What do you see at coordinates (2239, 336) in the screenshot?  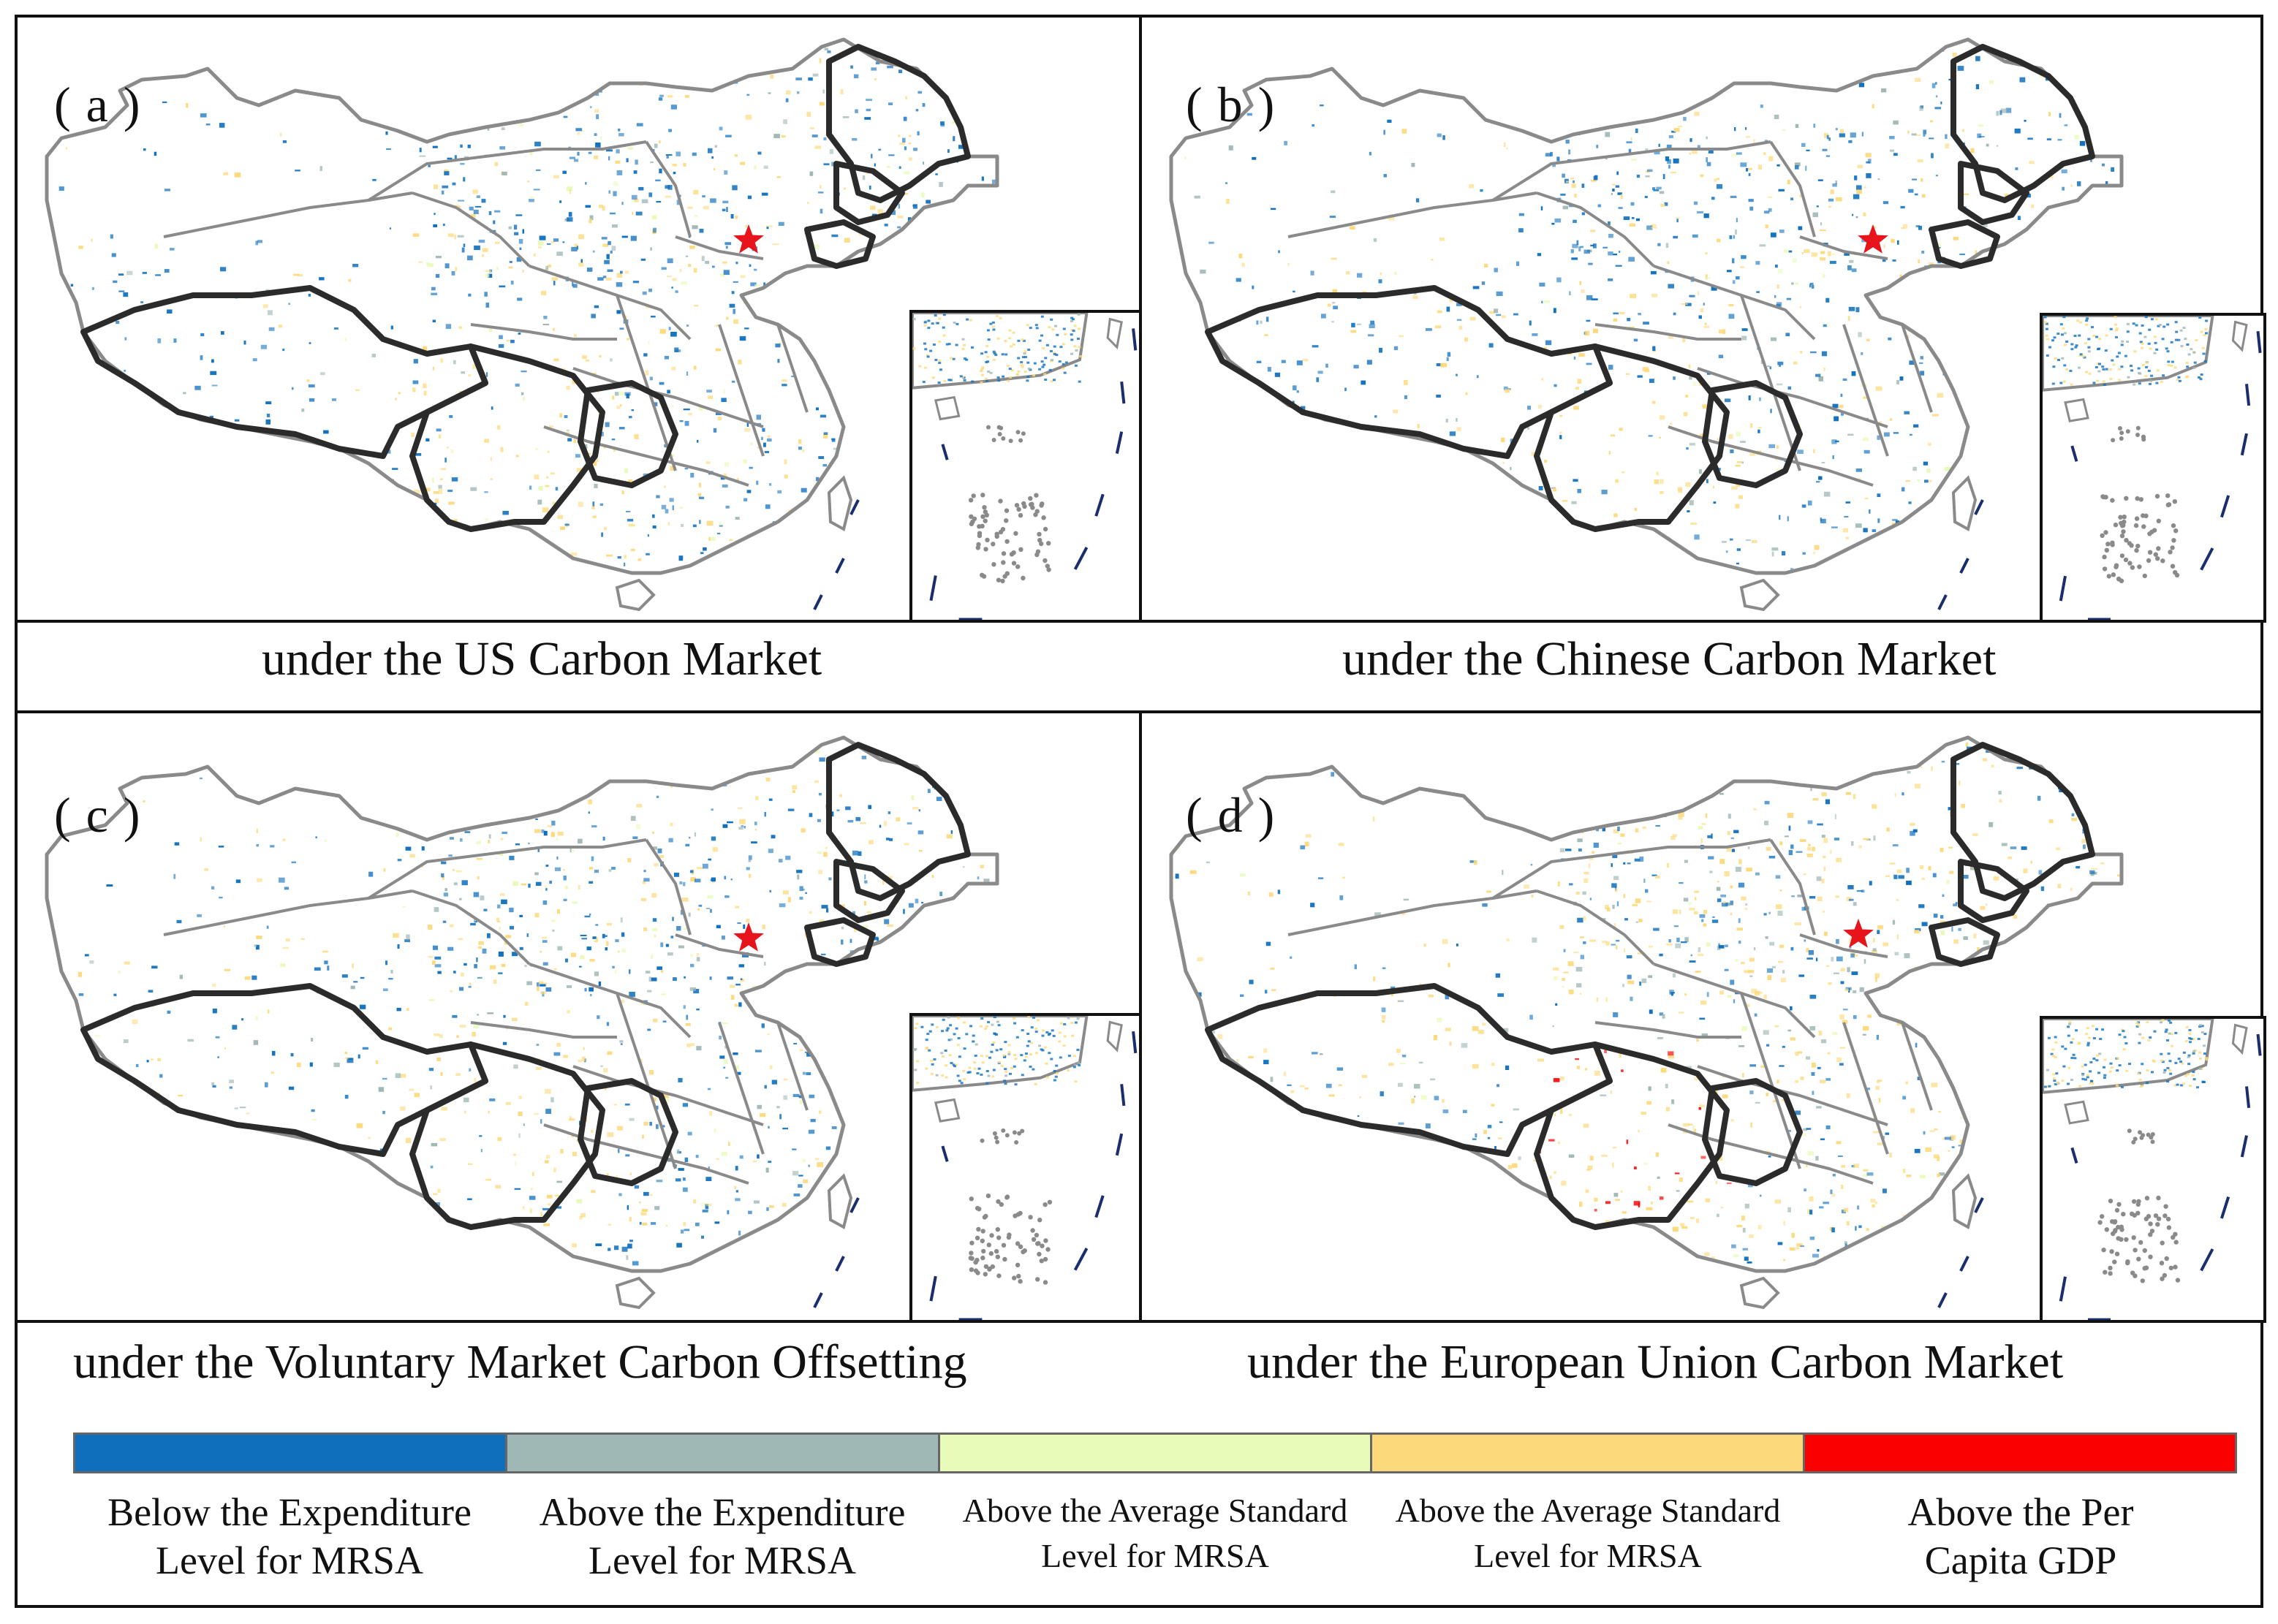 I see `inset-taiwan` at bounding box center [2239, 336].